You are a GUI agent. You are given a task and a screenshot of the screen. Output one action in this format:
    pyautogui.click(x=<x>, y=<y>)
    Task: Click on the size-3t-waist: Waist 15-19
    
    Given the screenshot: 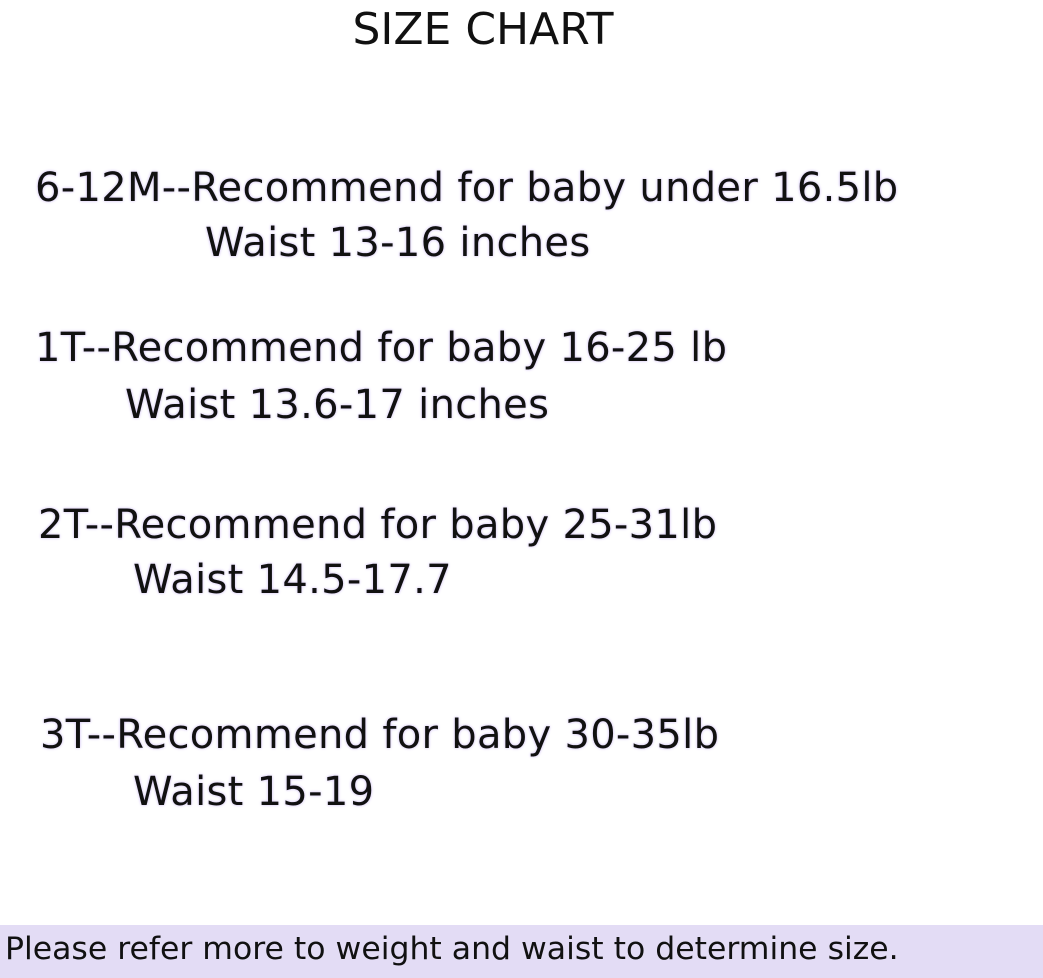 What is the action you would take?
    pyautogui.click(x=254, y=792)
    